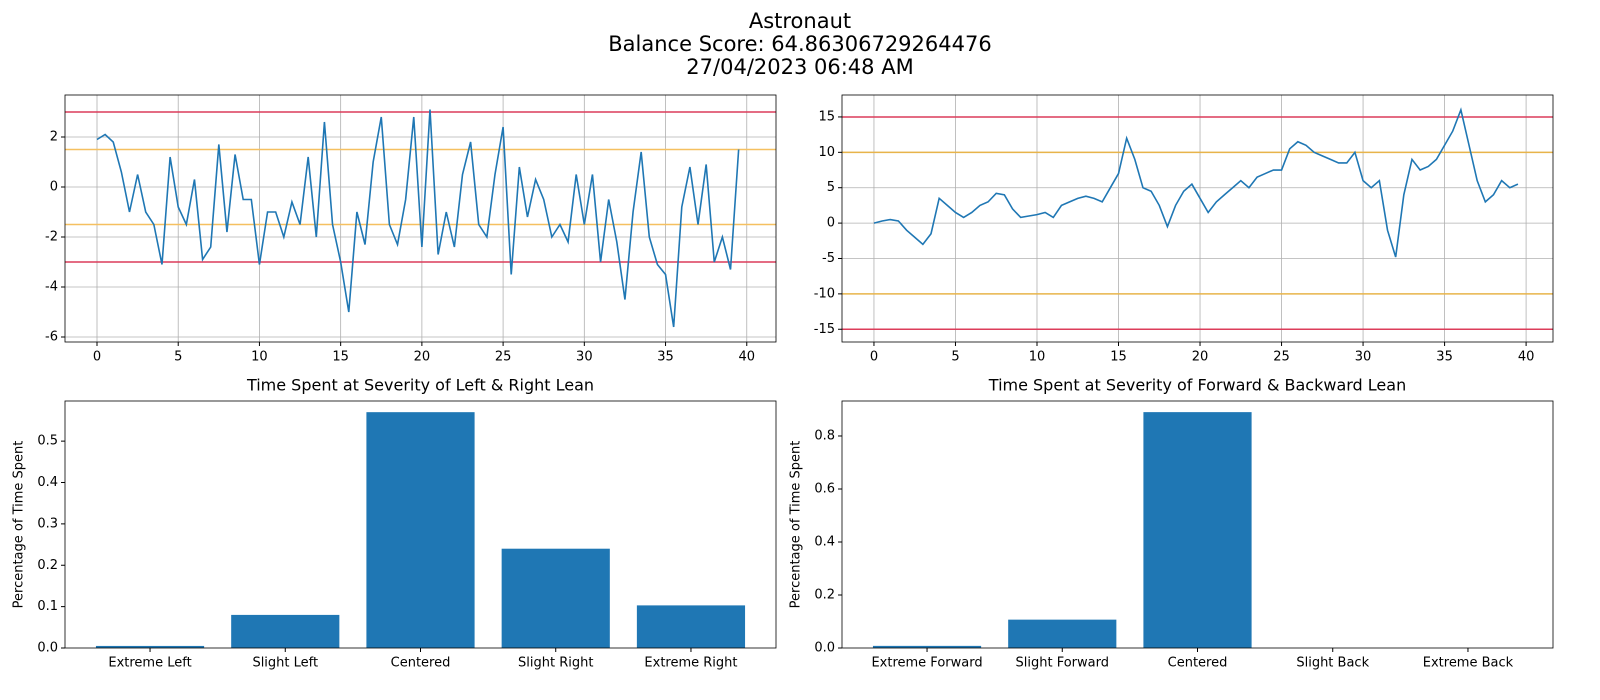 The image size is (1600, 700). What do you see at coordinates (51, 337) in the screenshot?
I see `y-tick-label: -6` at bounding box center [51, 337].